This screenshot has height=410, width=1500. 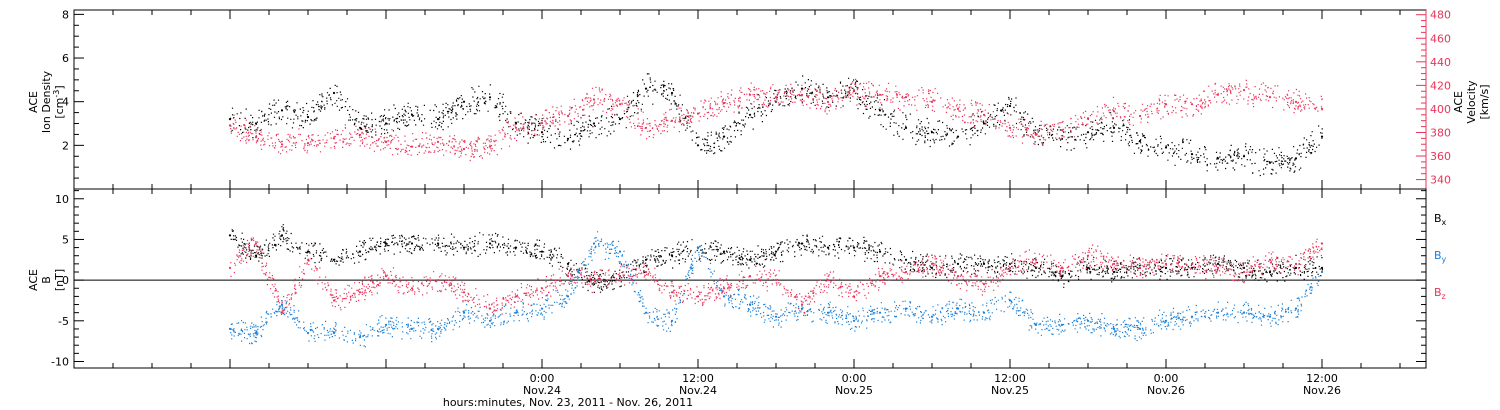 What do you see at coordinates (33, 102) in the screenshot?
I see `density-axis-title-line1: ACE` at bounding box center [33, 102].